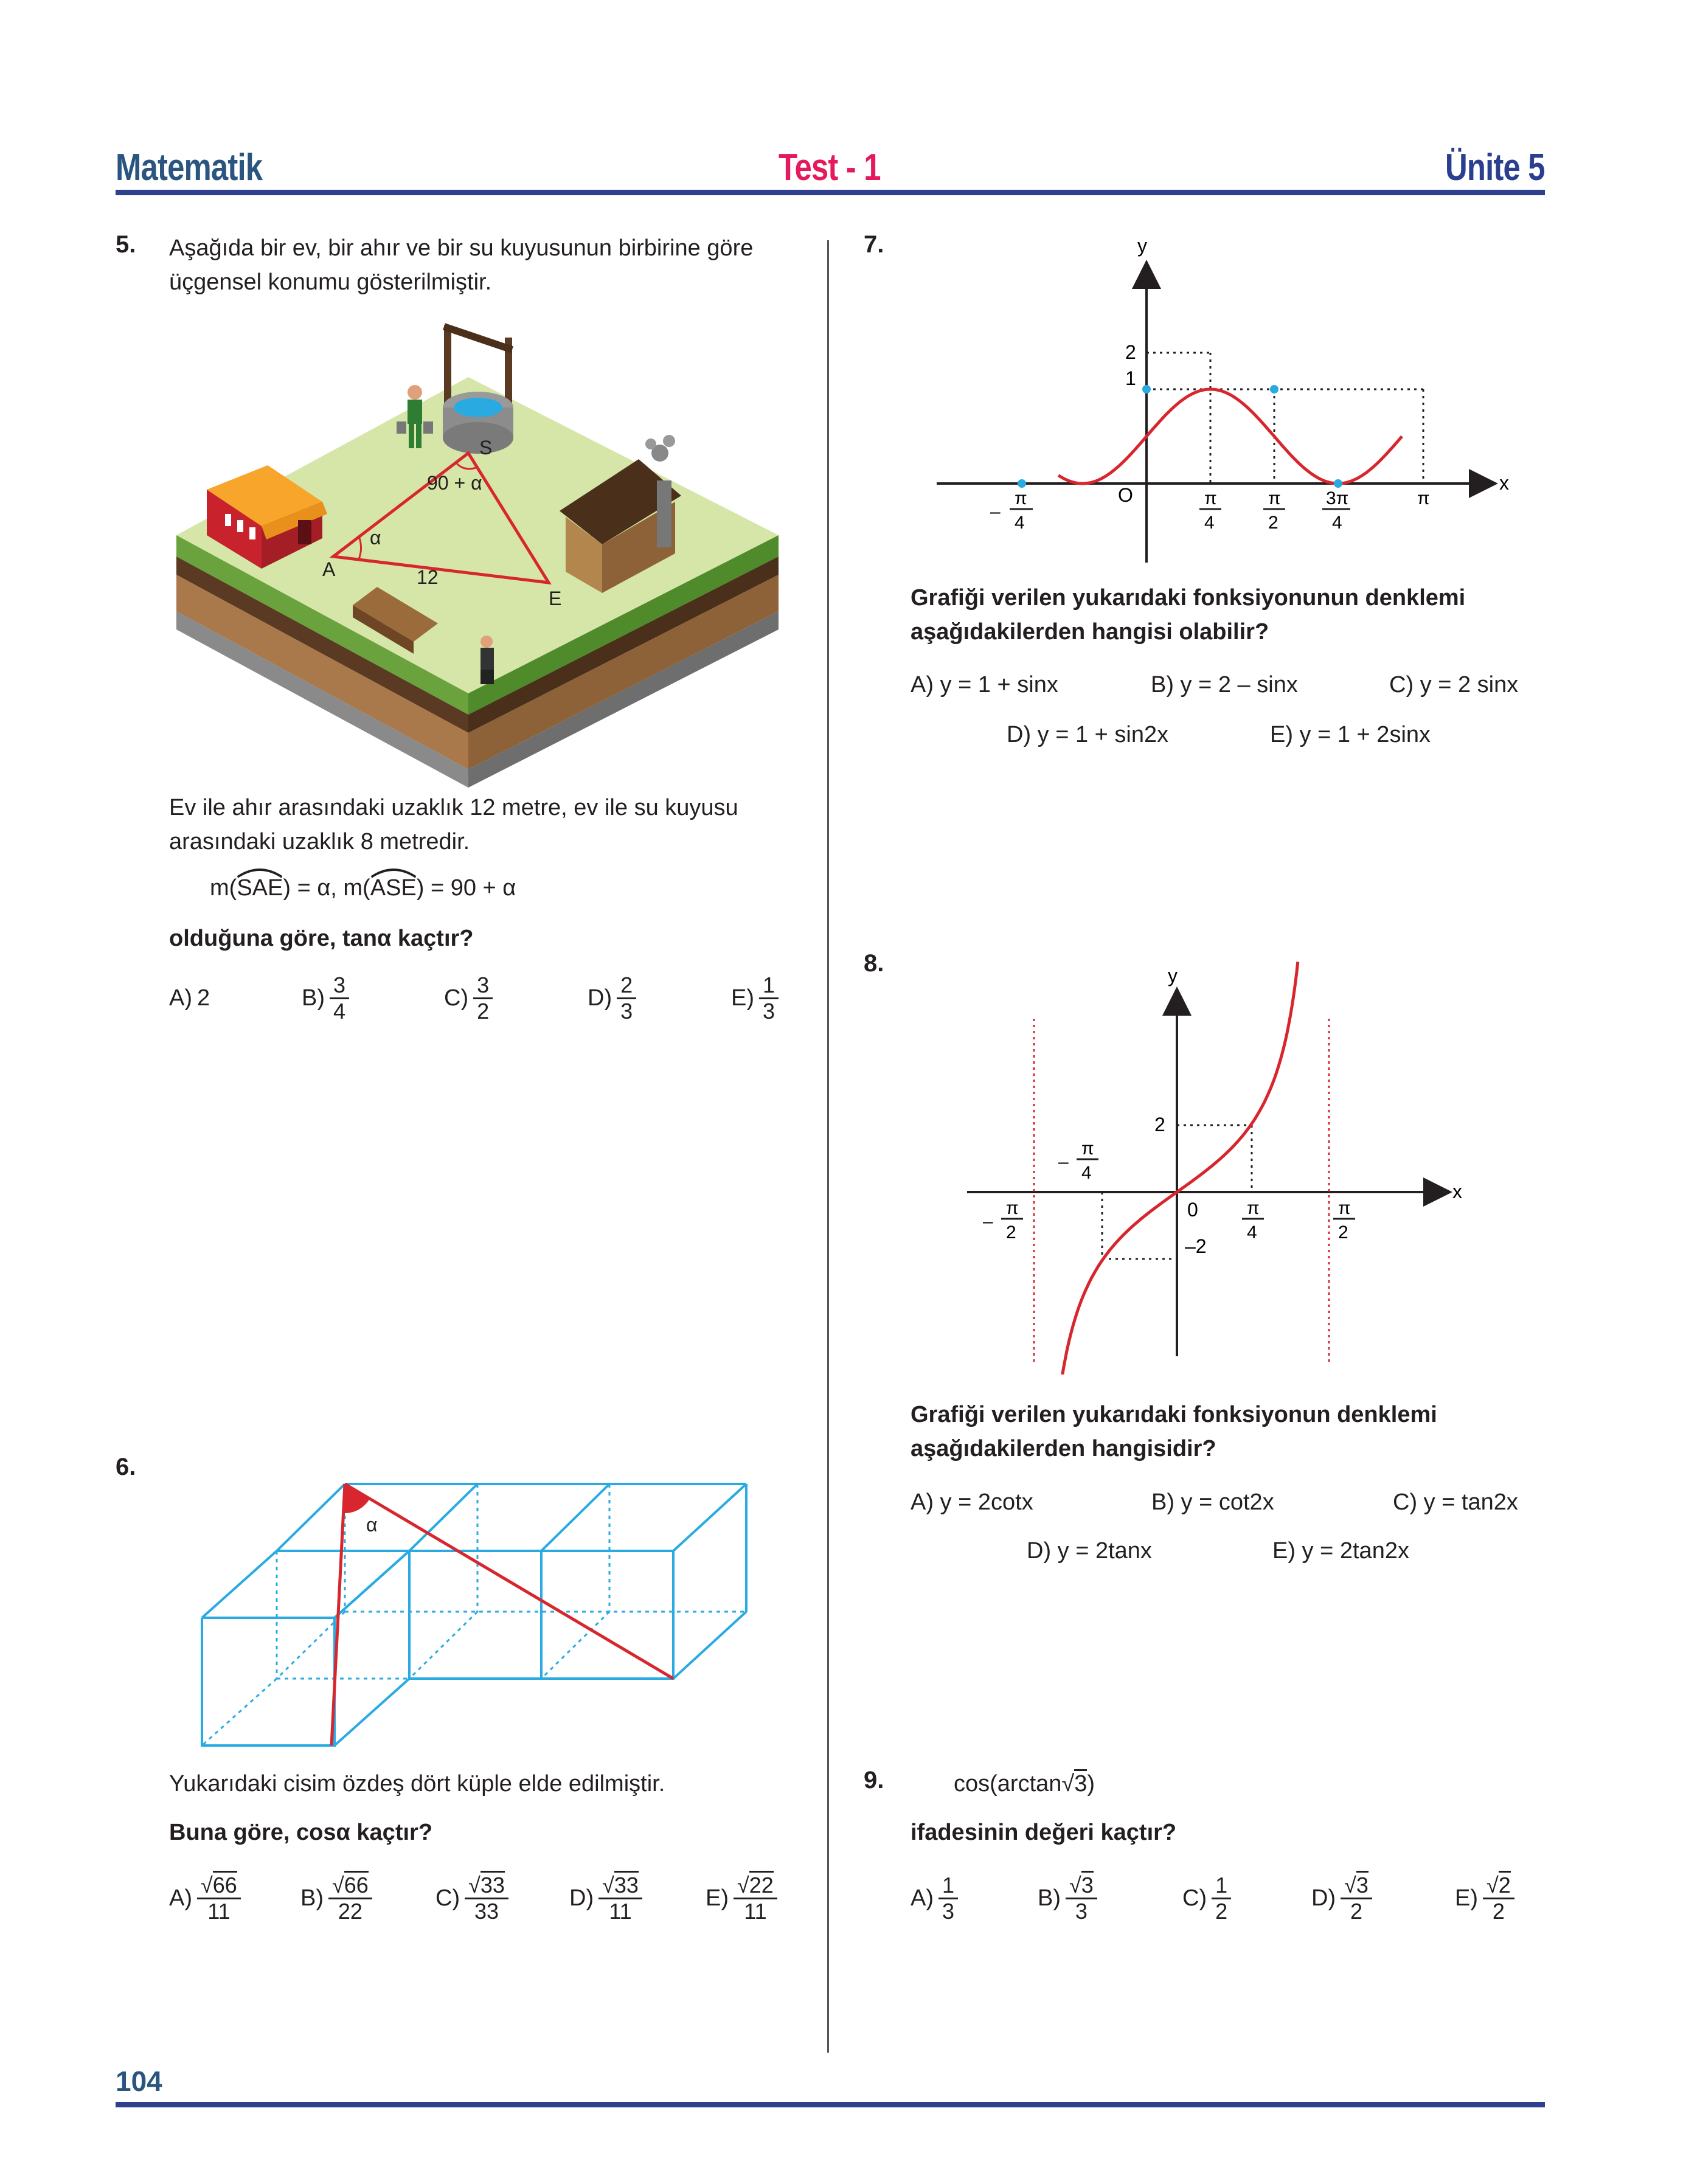 This screenshot has height=2184, width=1686. I want to click on q8-x-label: x, so click(1457, 1191).